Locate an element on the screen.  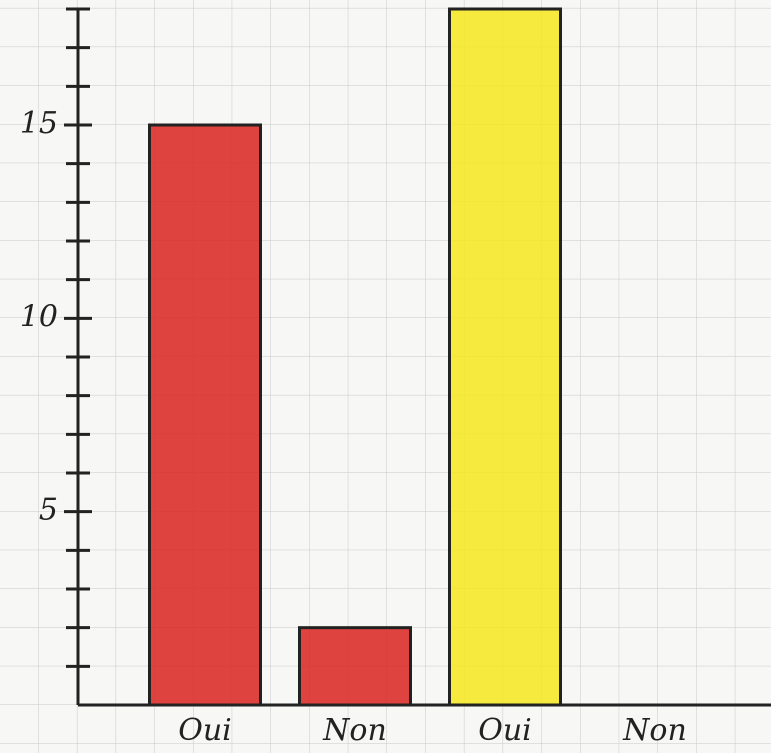
y-tick-label: 15 is located at coordinates (39, 123).